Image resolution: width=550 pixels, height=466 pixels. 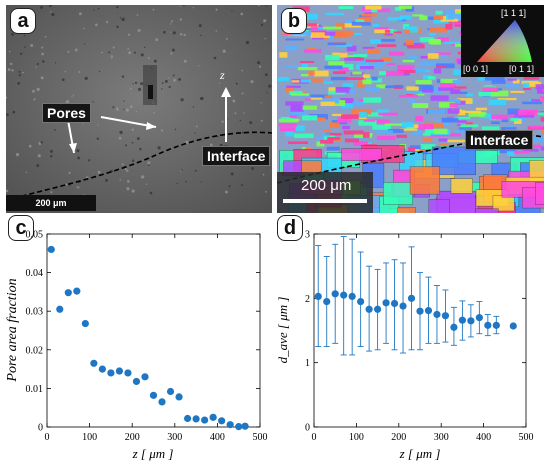 What do you see at coordinates (307, 299) in the screenshot?
I see `y-tick-label: 2` at bounding box center [307, 299].